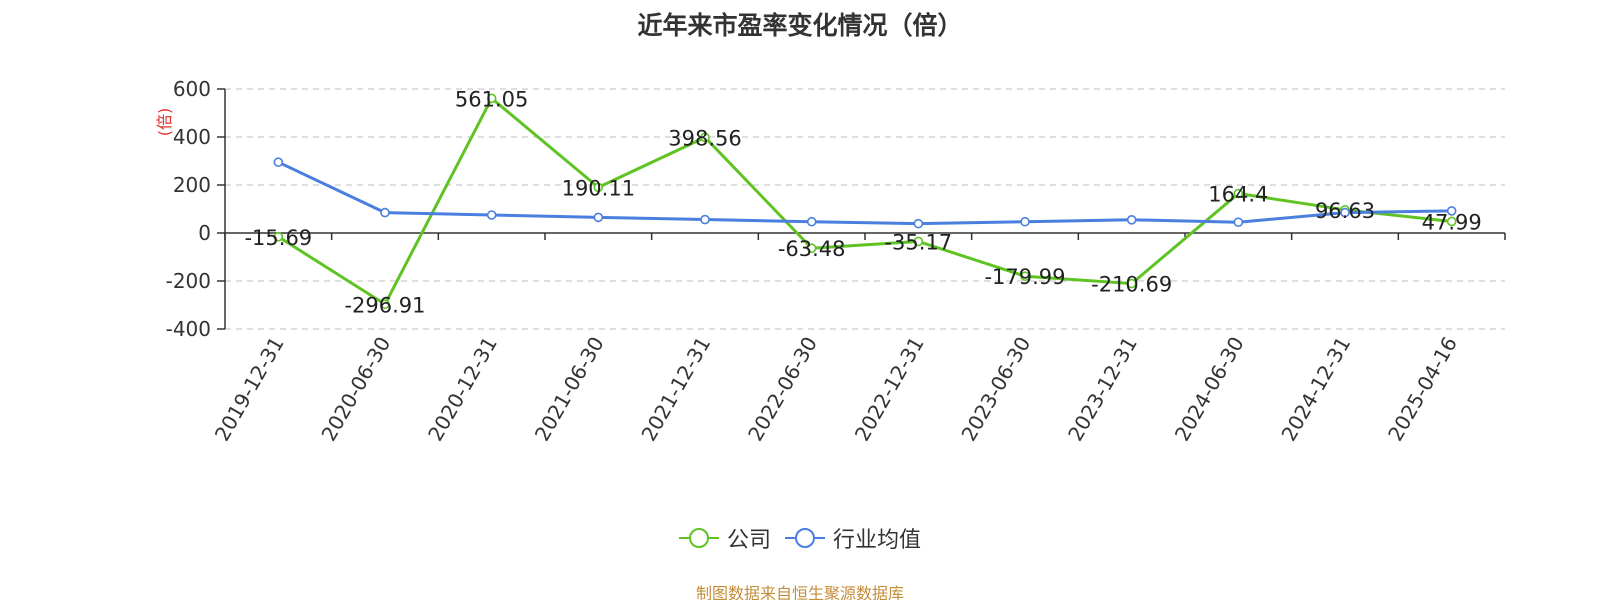 This screenshot has height=600, width=1600. Describe the element at coordinates (164, 122) in the screenshot. I see `y-axis-label: (倍)` at that location.